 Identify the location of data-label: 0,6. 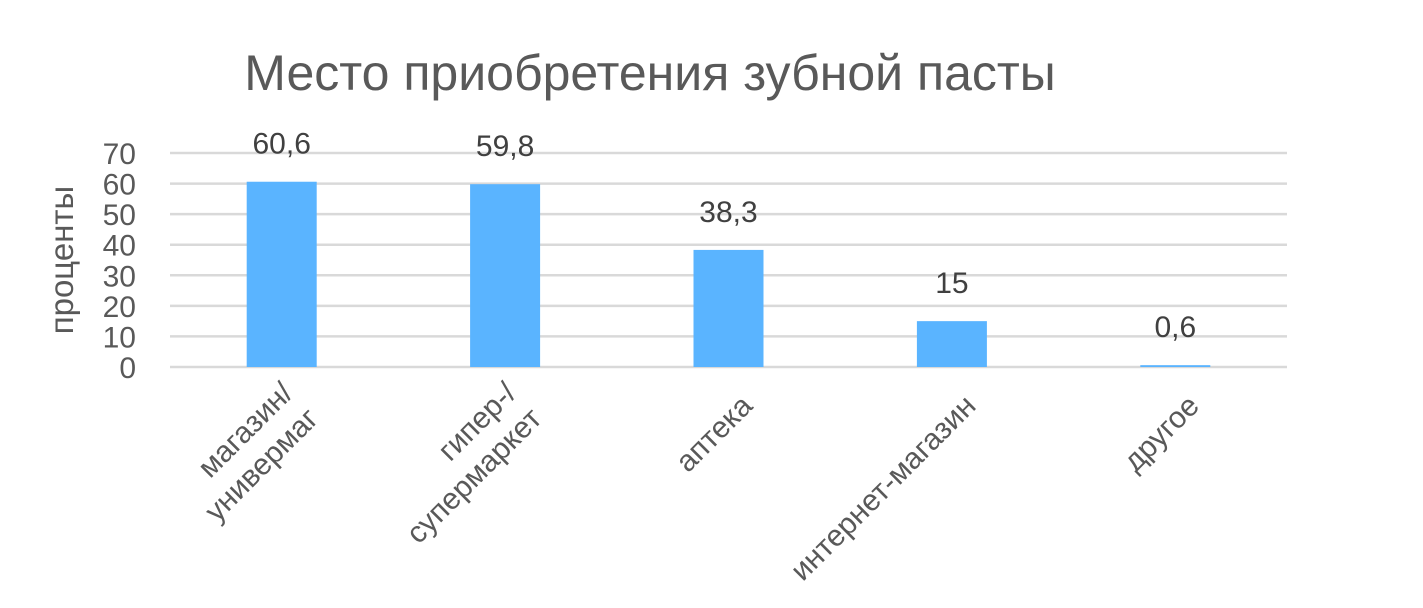
(1175, 327).